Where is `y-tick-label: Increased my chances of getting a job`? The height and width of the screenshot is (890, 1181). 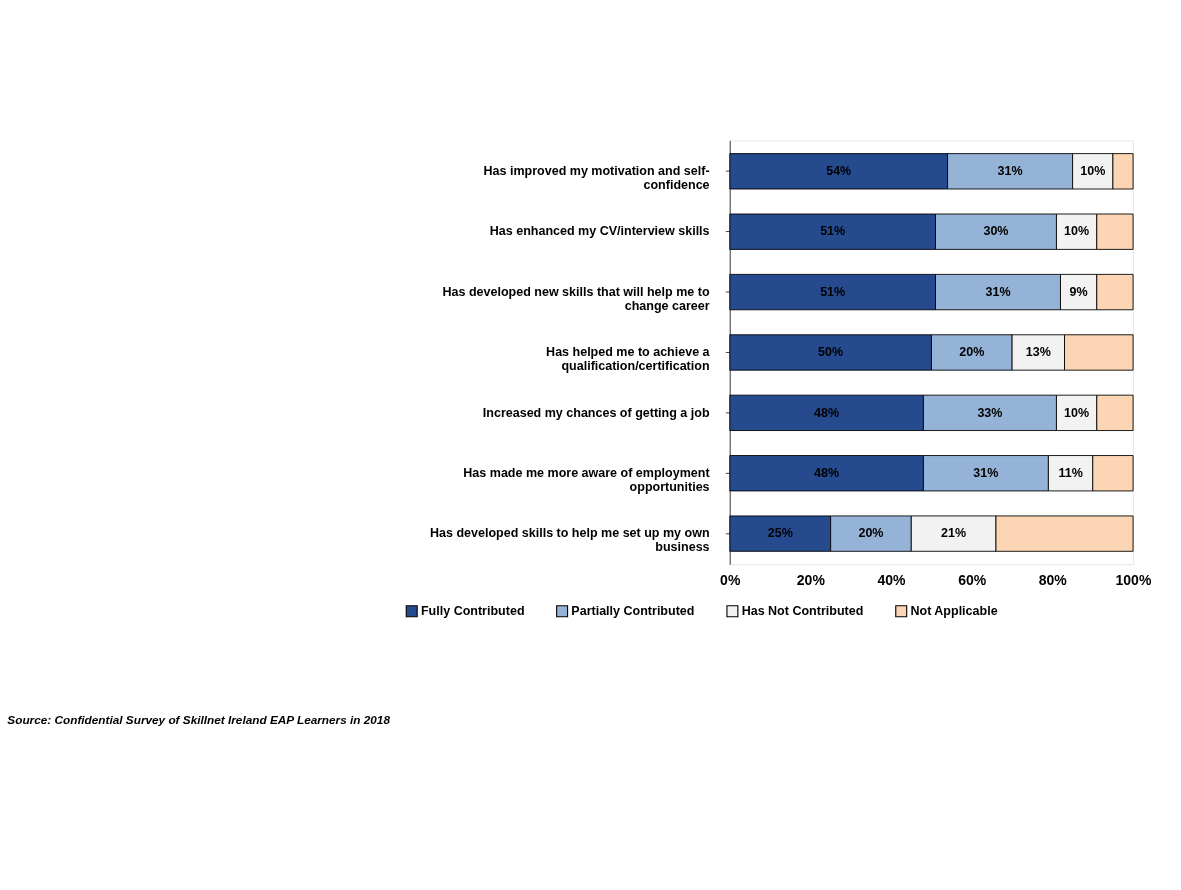
y-tick-label: Increased my chances of getting a job is located at coordinates (596, 412).